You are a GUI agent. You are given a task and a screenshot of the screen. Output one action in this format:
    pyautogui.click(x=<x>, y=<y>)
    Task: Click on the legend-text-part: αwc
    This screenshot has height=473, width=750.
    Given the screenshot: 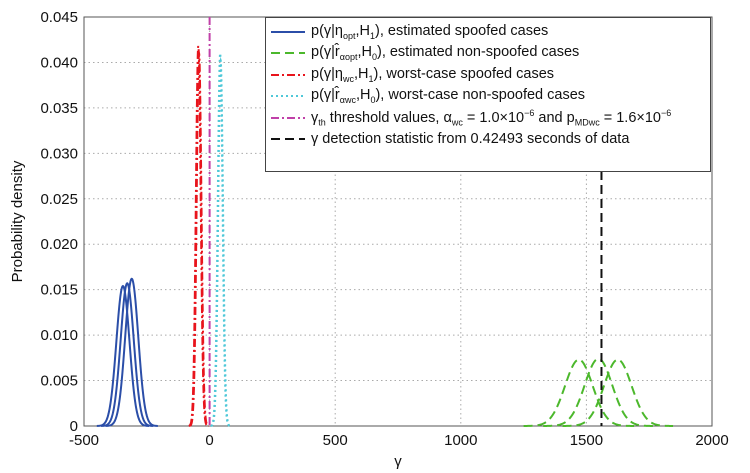 What is the action you would take?
    pyautogui.click(x=347, y=100)
    